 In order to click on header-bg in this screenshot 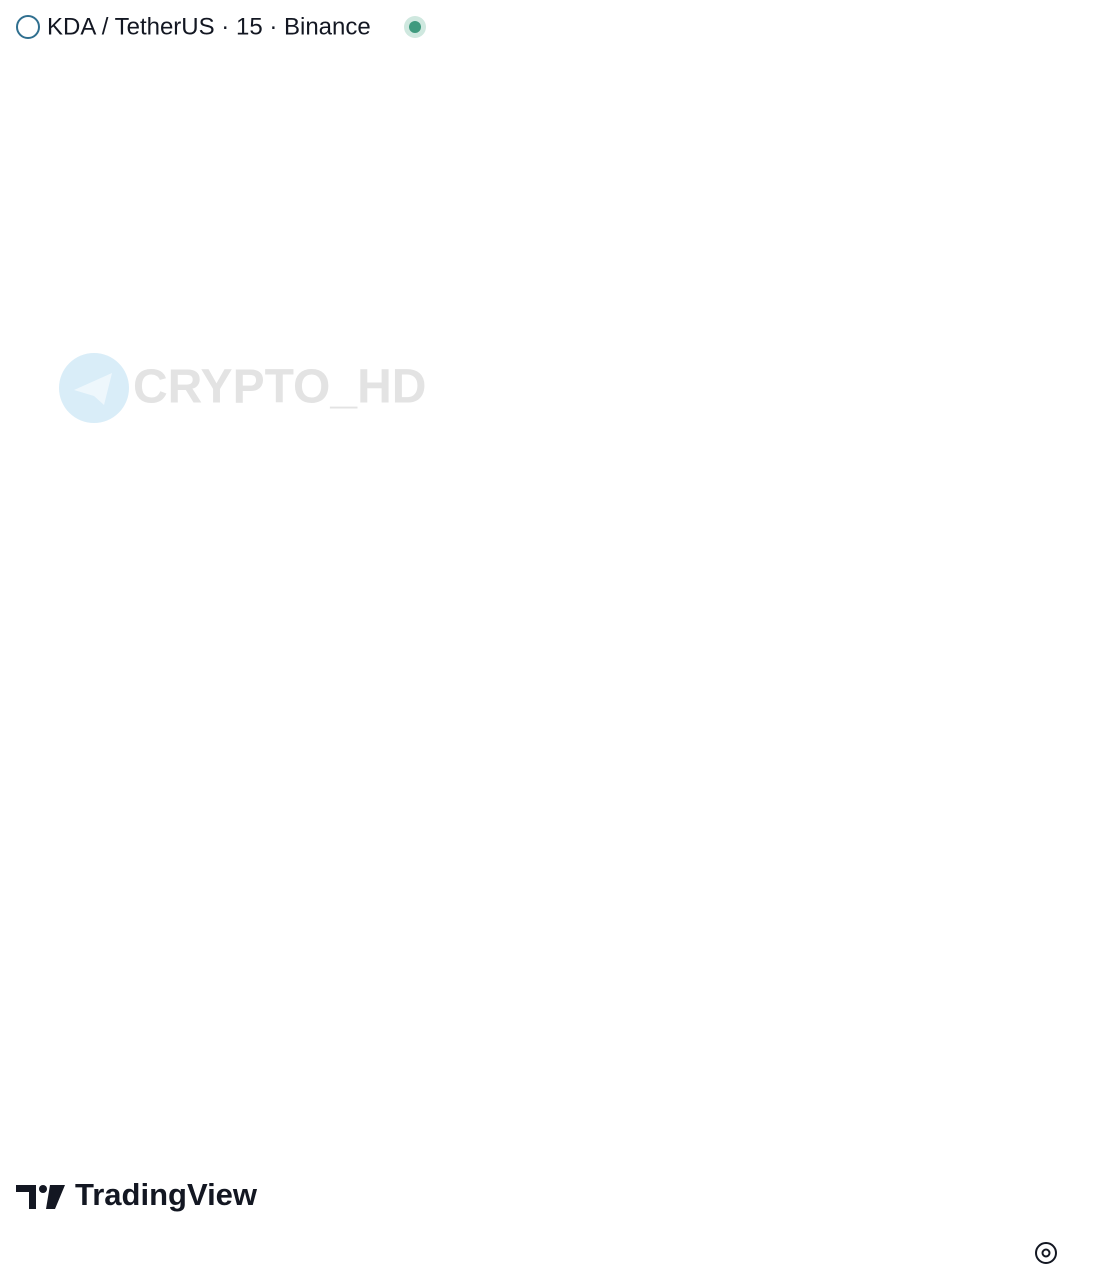, I will do `click(302, 40)`.